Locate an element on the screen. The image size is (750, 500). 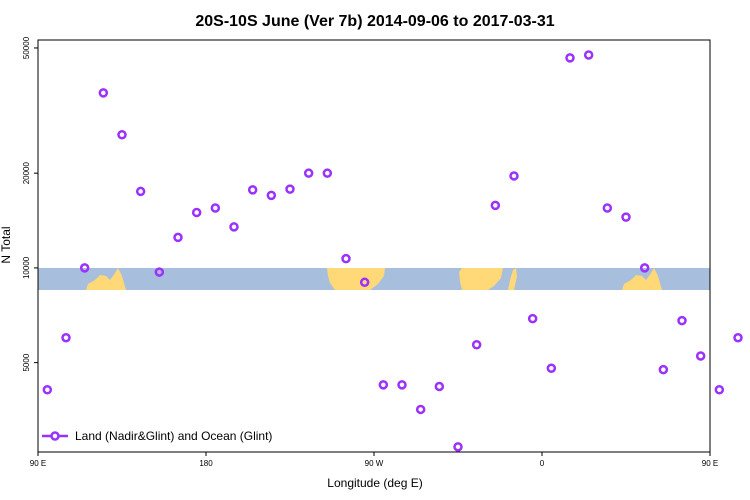
y-tick-label: 50000 is located at coordinates (26, 47).